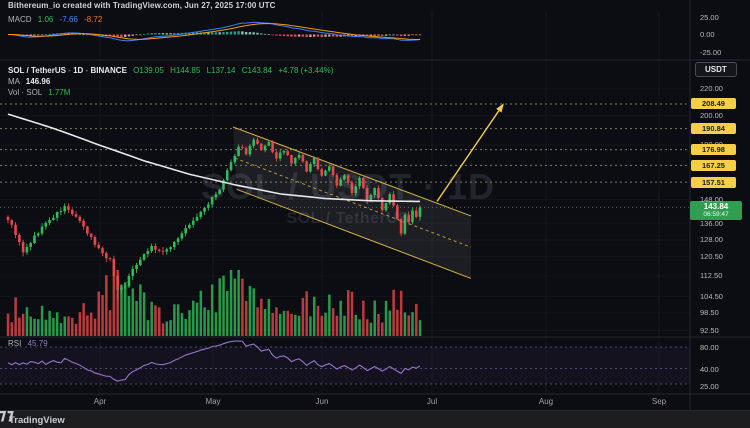 Image resolution: width=750 pixels, height=428 pixels. What do you see at coordinates (713, 182) in the screenshot?
I see `level-price-label: 157.51` at bounding box center [713, 182].